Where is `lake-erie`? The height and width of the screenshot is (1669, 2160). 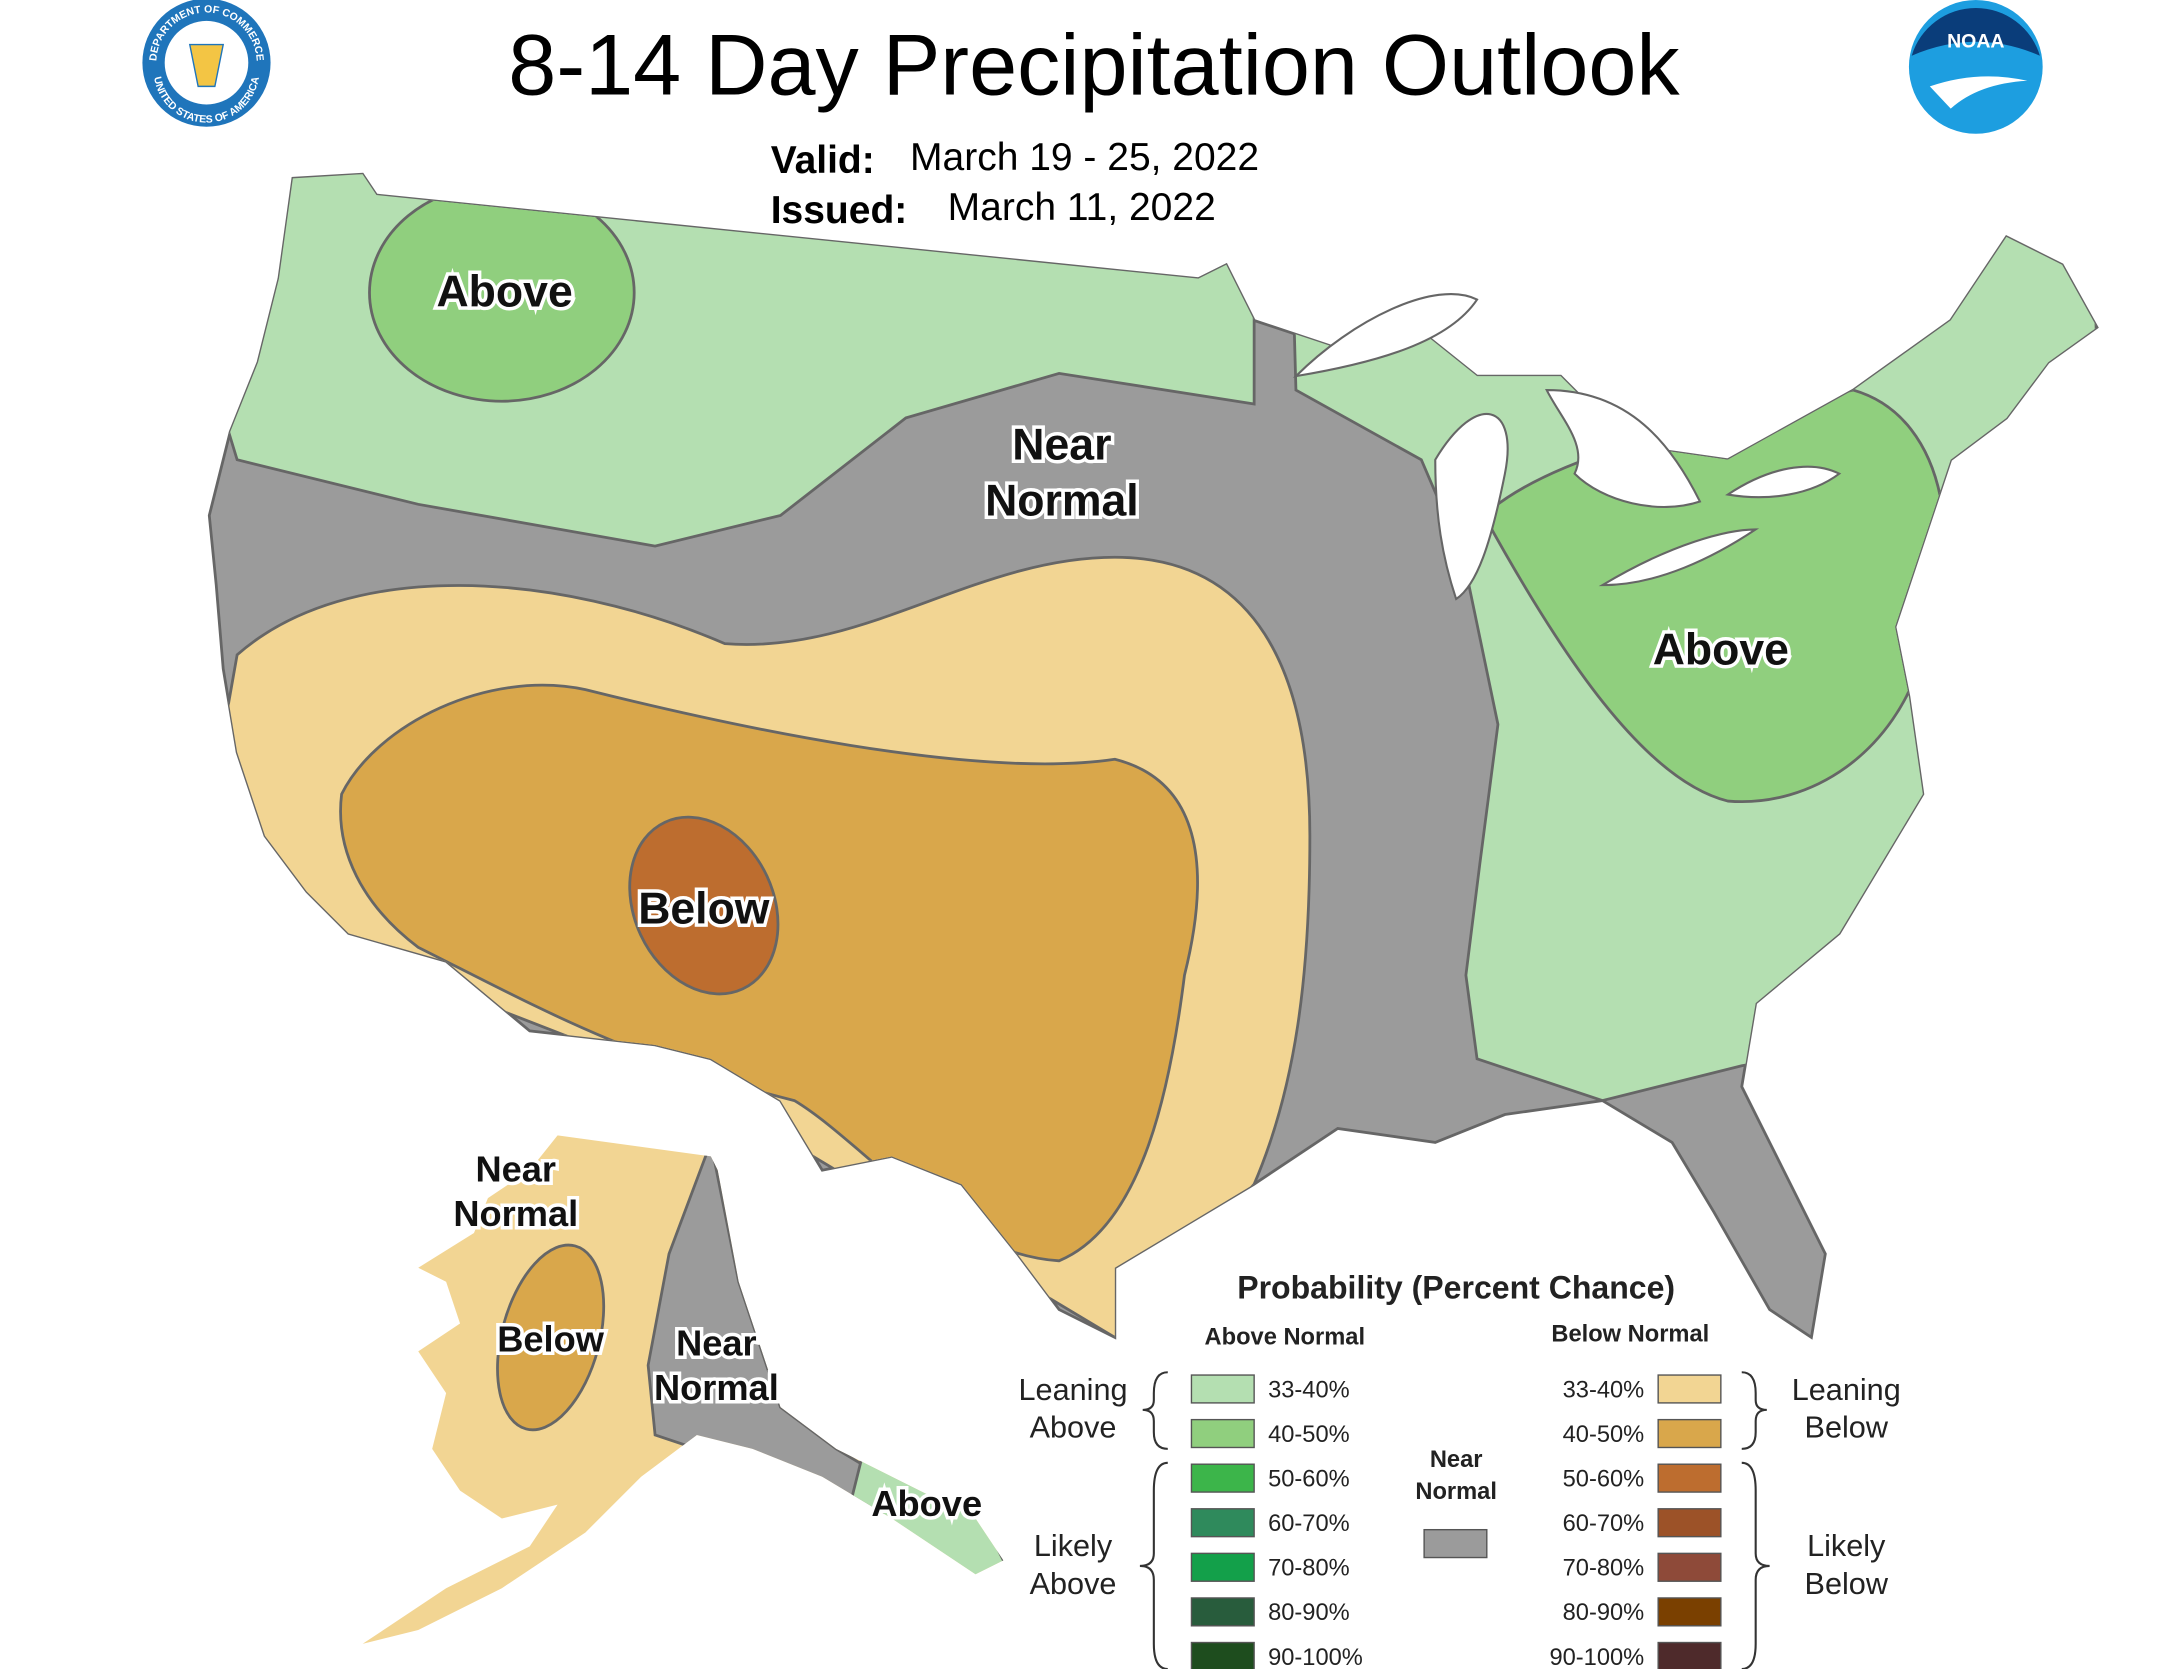 lake-erie is located at coordinates (1679, 557).